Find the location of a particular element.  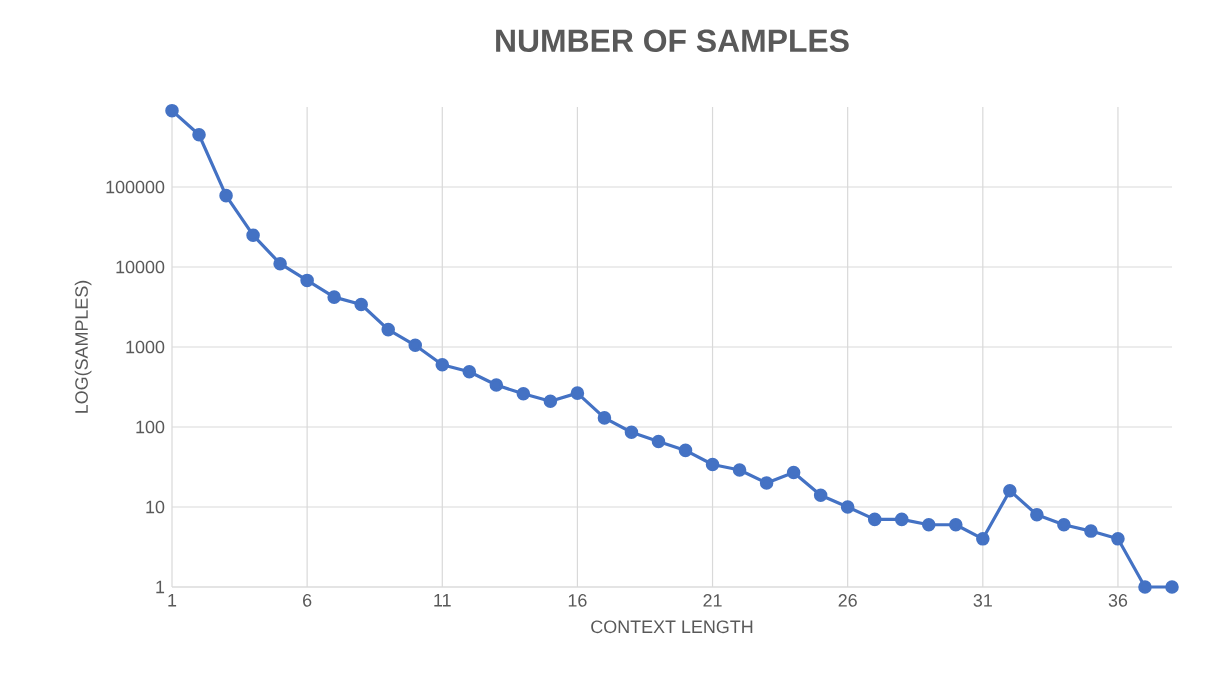

y-tick-label: 10 is located at coordinates (155, 507).